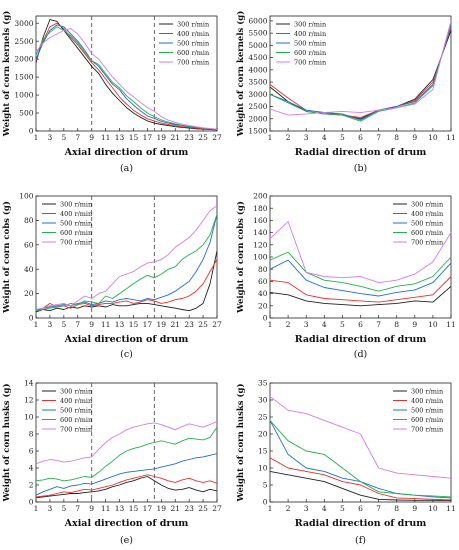 The image size is (459, 550). What do you see at coordinates (396, 508) in the screenshot?
I see `x-tick-label: 8` at bounding box center [396, 508].